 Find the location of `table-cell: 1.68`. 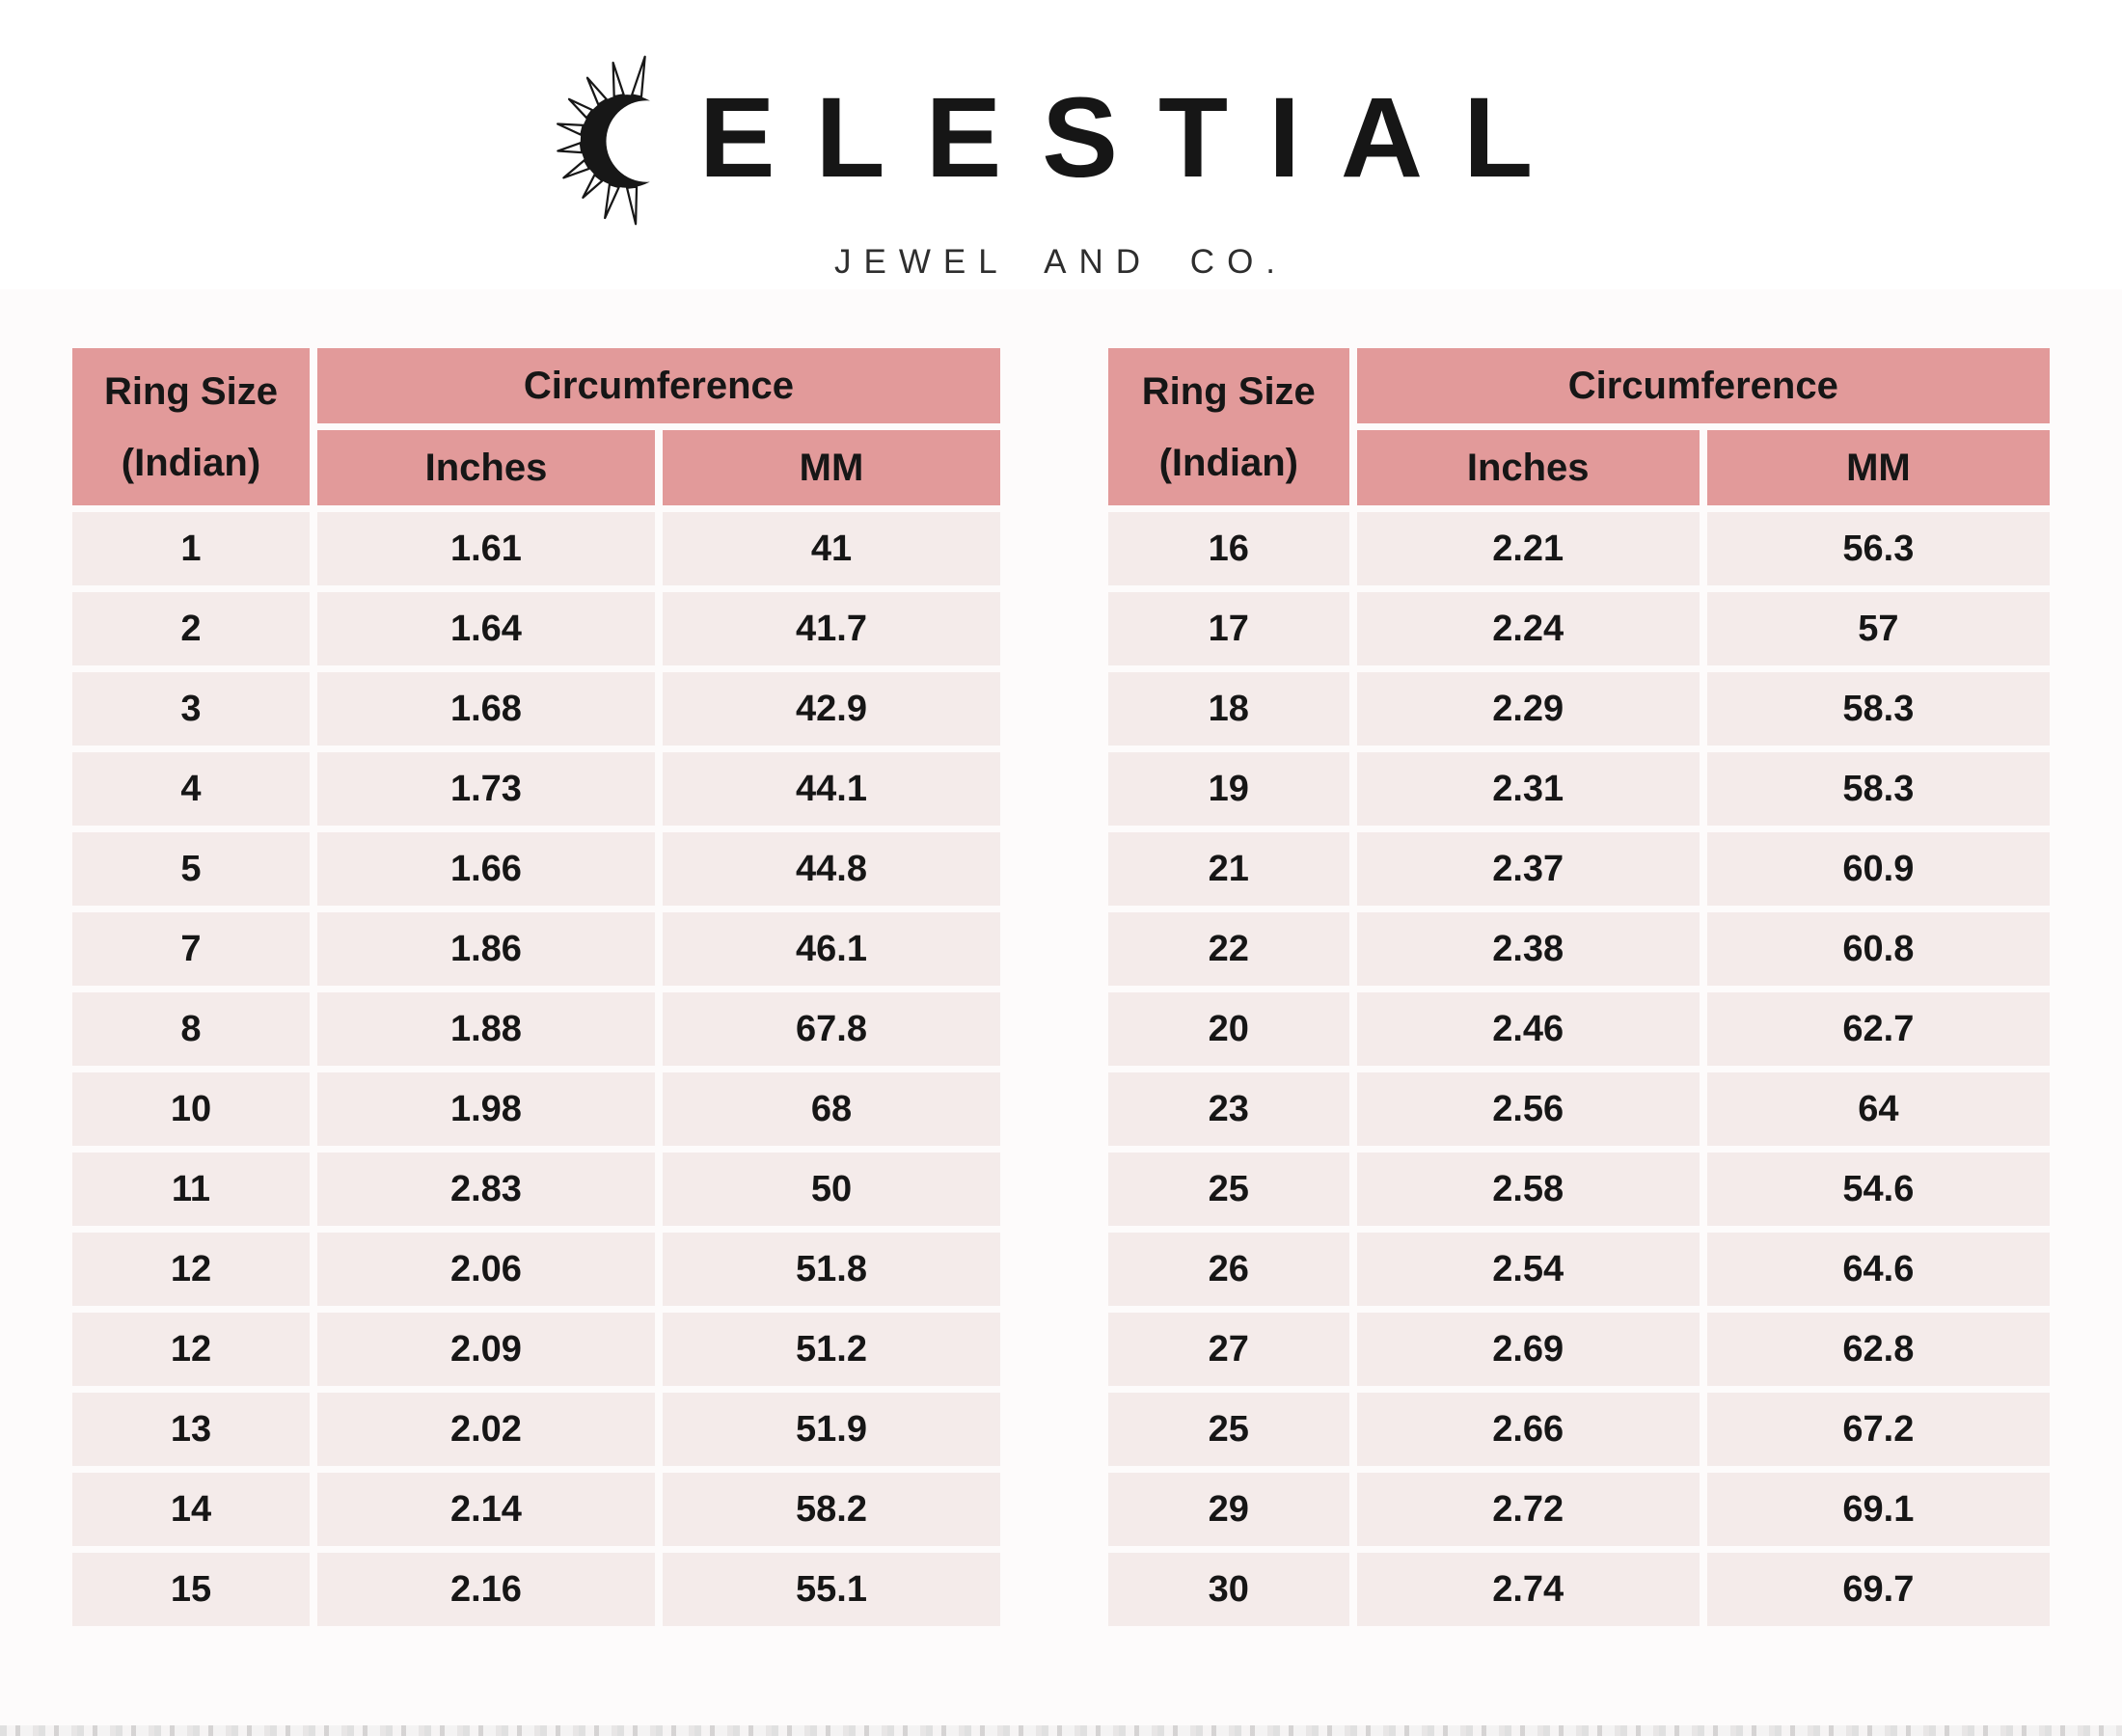

table-cell: 1.68 is located at coordinates (486, 709).